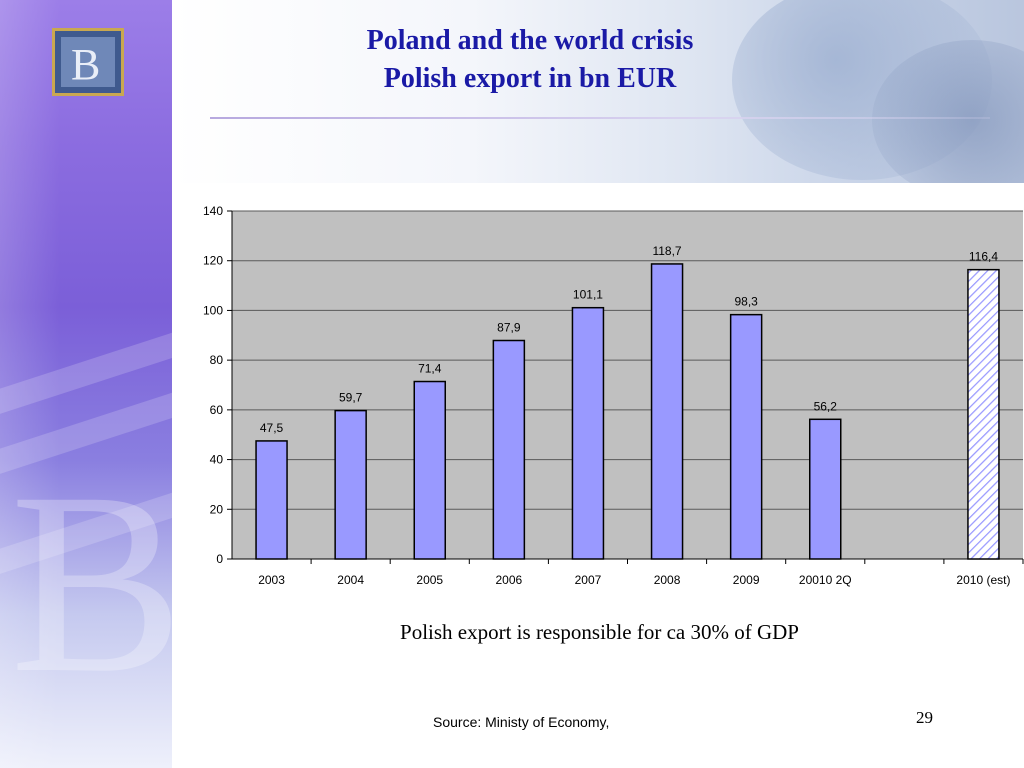 This screenshot has height=768, width=1024. What do you see at coordinates (666, 251) in the screenshot?
I see `data-label: 118,7` at bounding box center [666, 251].